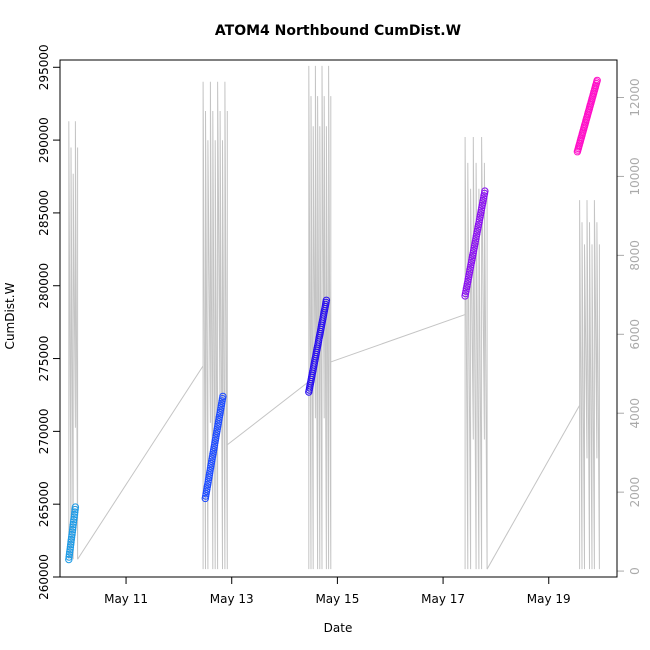 The width and height of the screenshot is (650, 650). Describe the element at coordinates (635, 97) in the screenshot. I see `y-right-tick-label: 12000` at that location.